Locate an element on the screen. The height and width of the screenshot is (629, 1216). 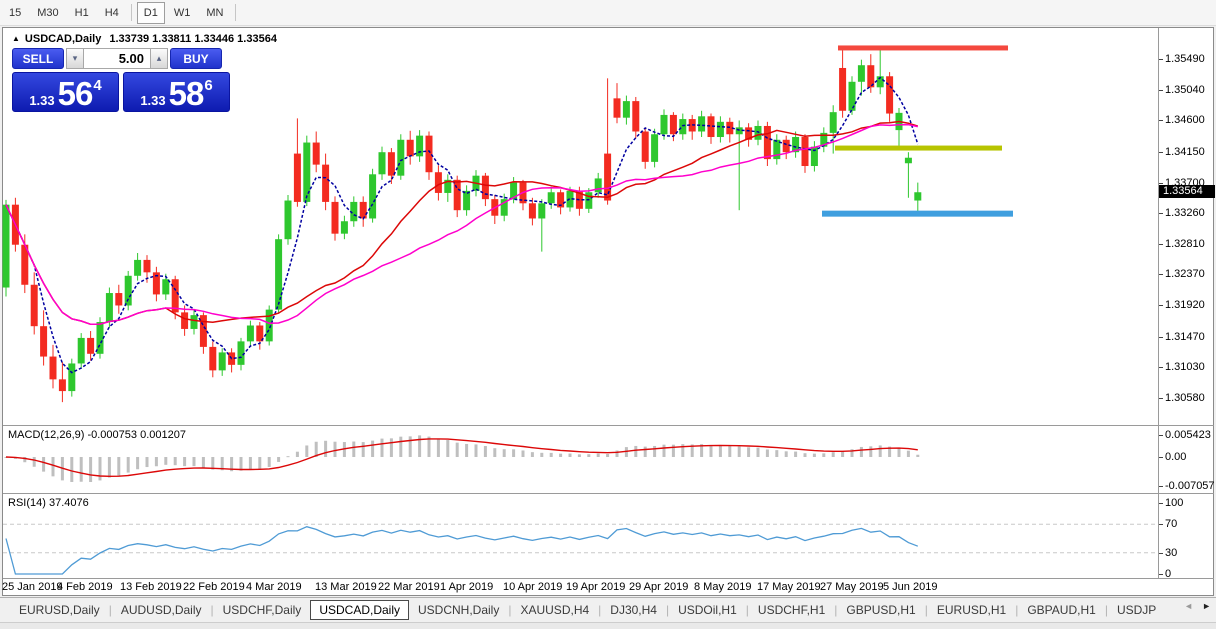
chart-tab-AUDUSD-Daily: AUDUSD,Daily is located at coordinates (161, 610).